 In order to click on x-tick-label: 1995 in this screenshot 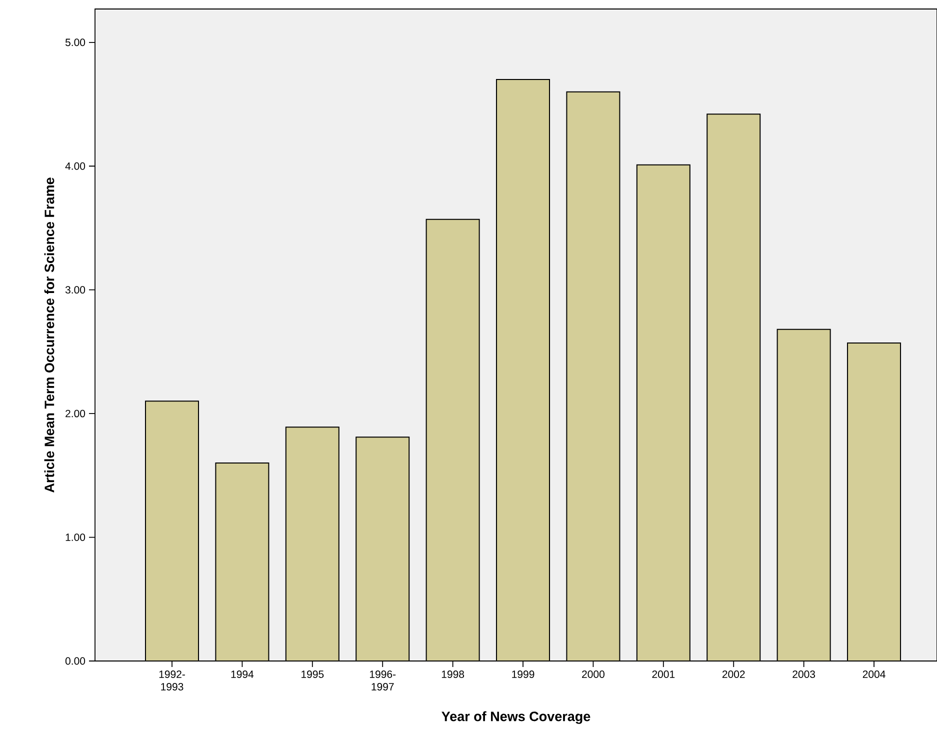, I will do `click(313, 674)`.